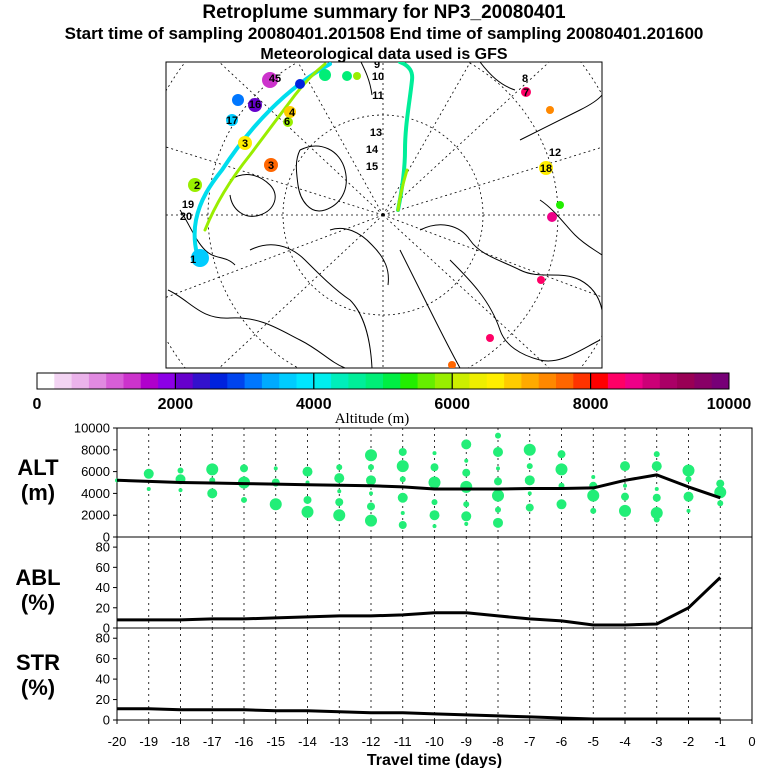 The width and height of the screenshot is (768, 768). Describe the element at coordinates (232, 121) in the screenshot. I see `map-number-label: 17` at that location.